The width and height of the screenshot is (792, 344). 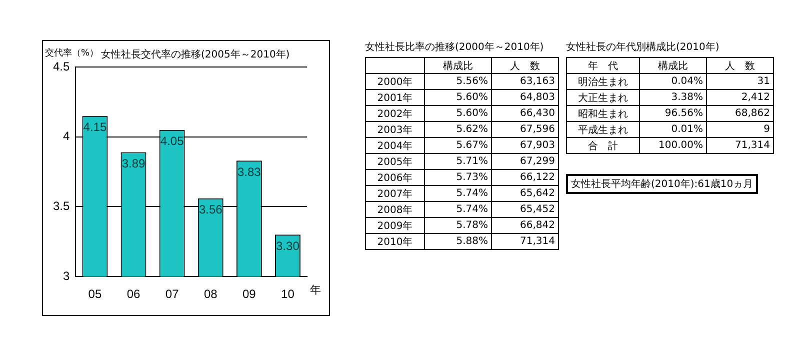 I want to click on x-tick-label: 08, so click(x=211, y=294).